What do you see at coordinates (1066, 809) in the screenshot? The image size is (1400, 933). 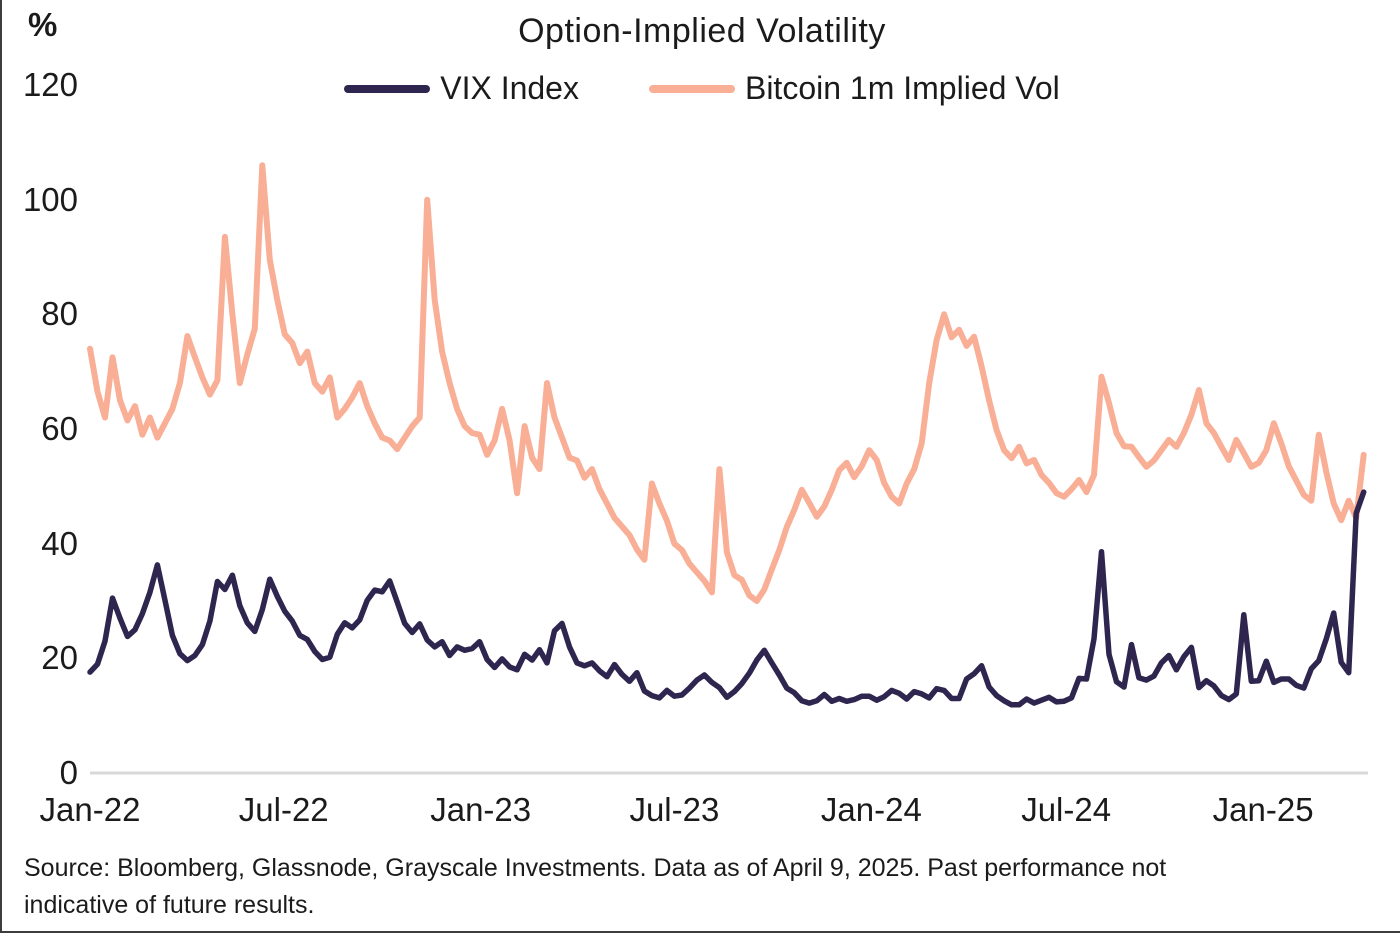 I see `x-tick-label: Jul-24` at bounding box center [1066, 809].